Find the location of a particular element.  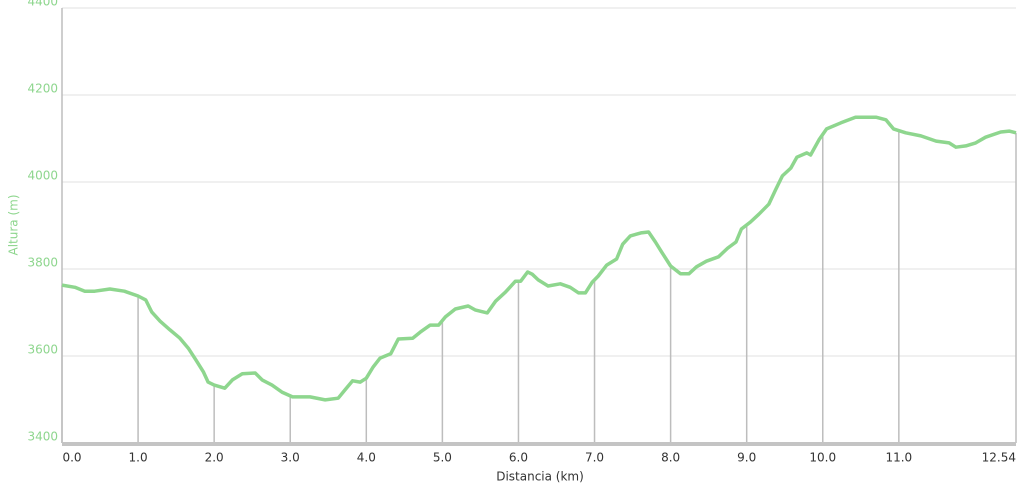

x-tick-label: 5.0 is located at coordinates (442, 458).